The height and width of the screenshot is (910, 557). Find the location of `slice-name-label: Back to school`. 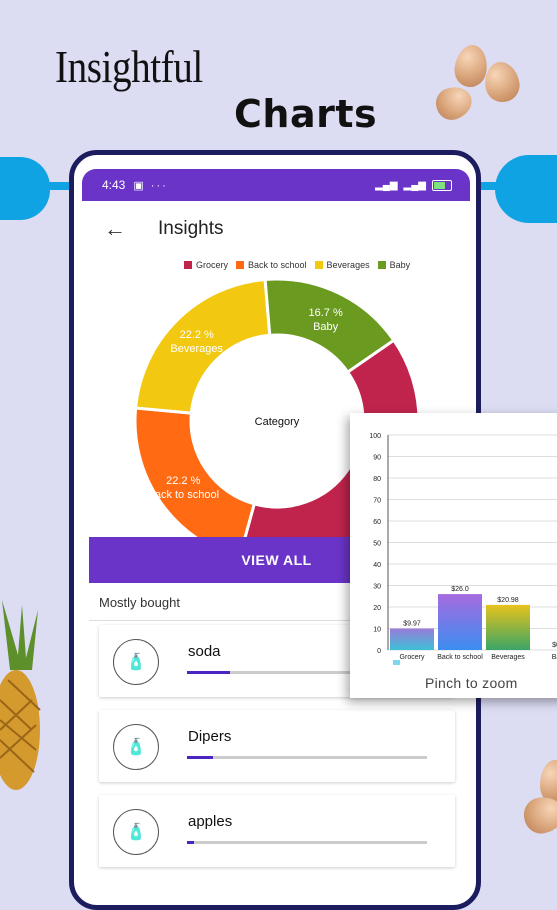

slice-name-label: Back to school is located at coordinates (183, 495).